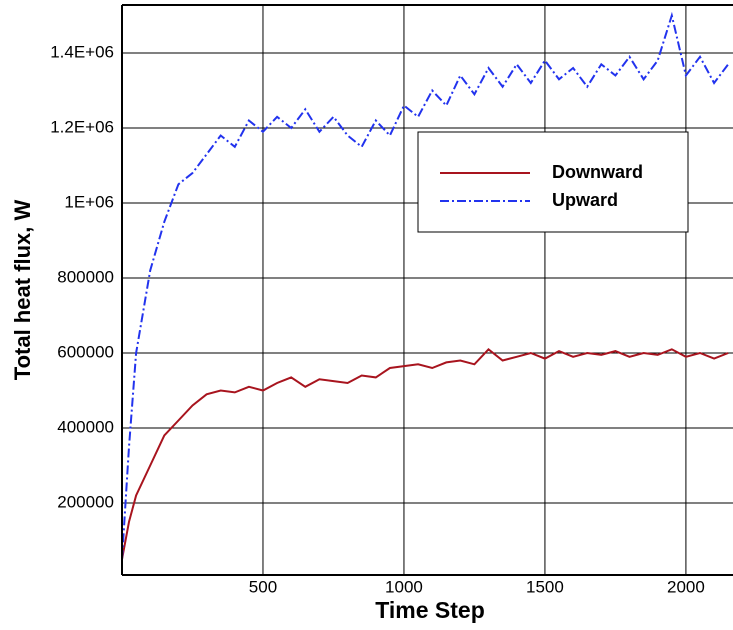 This screenshot has height=630, width=733. Describe the element at coordinates (597, 172) in the screenshot. I see `legend-label: Downward` at that location.